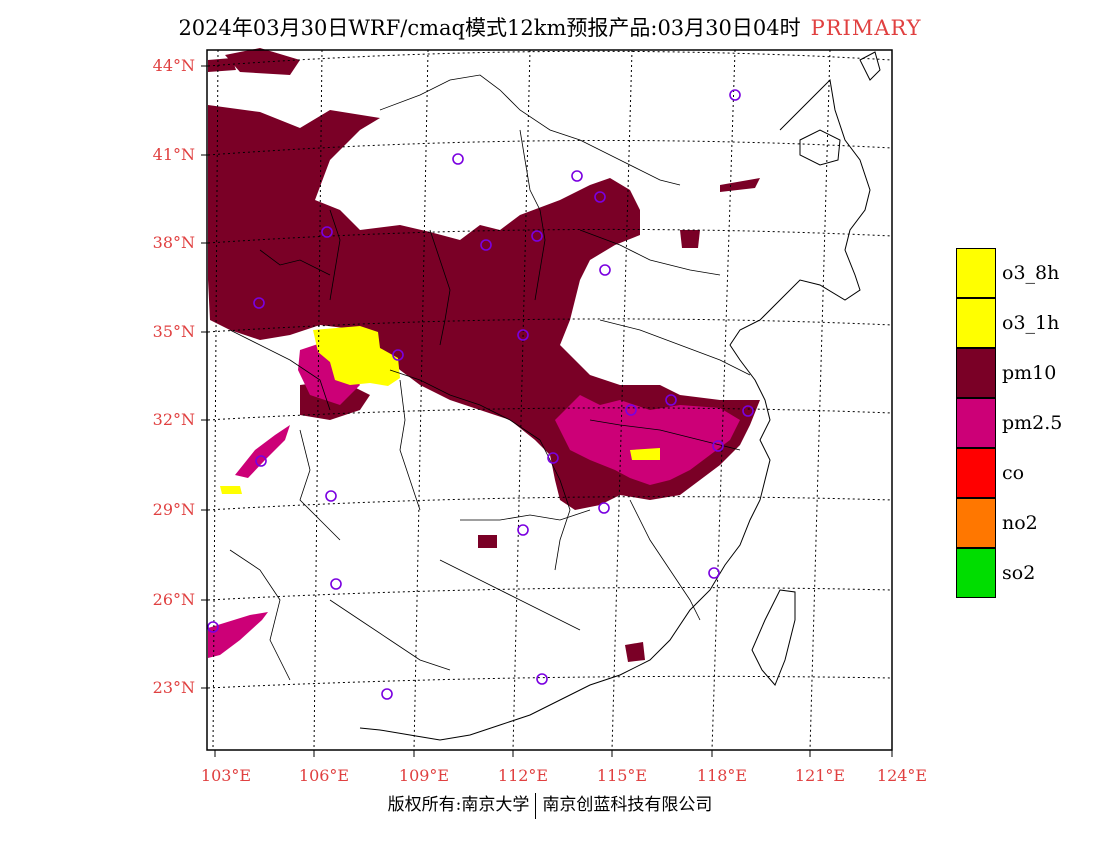 This screenshot has width=1100, height=850. Describe the element at coordinates (173, 687) in the screenshot. I see `lat-label: 23°N` at that location.